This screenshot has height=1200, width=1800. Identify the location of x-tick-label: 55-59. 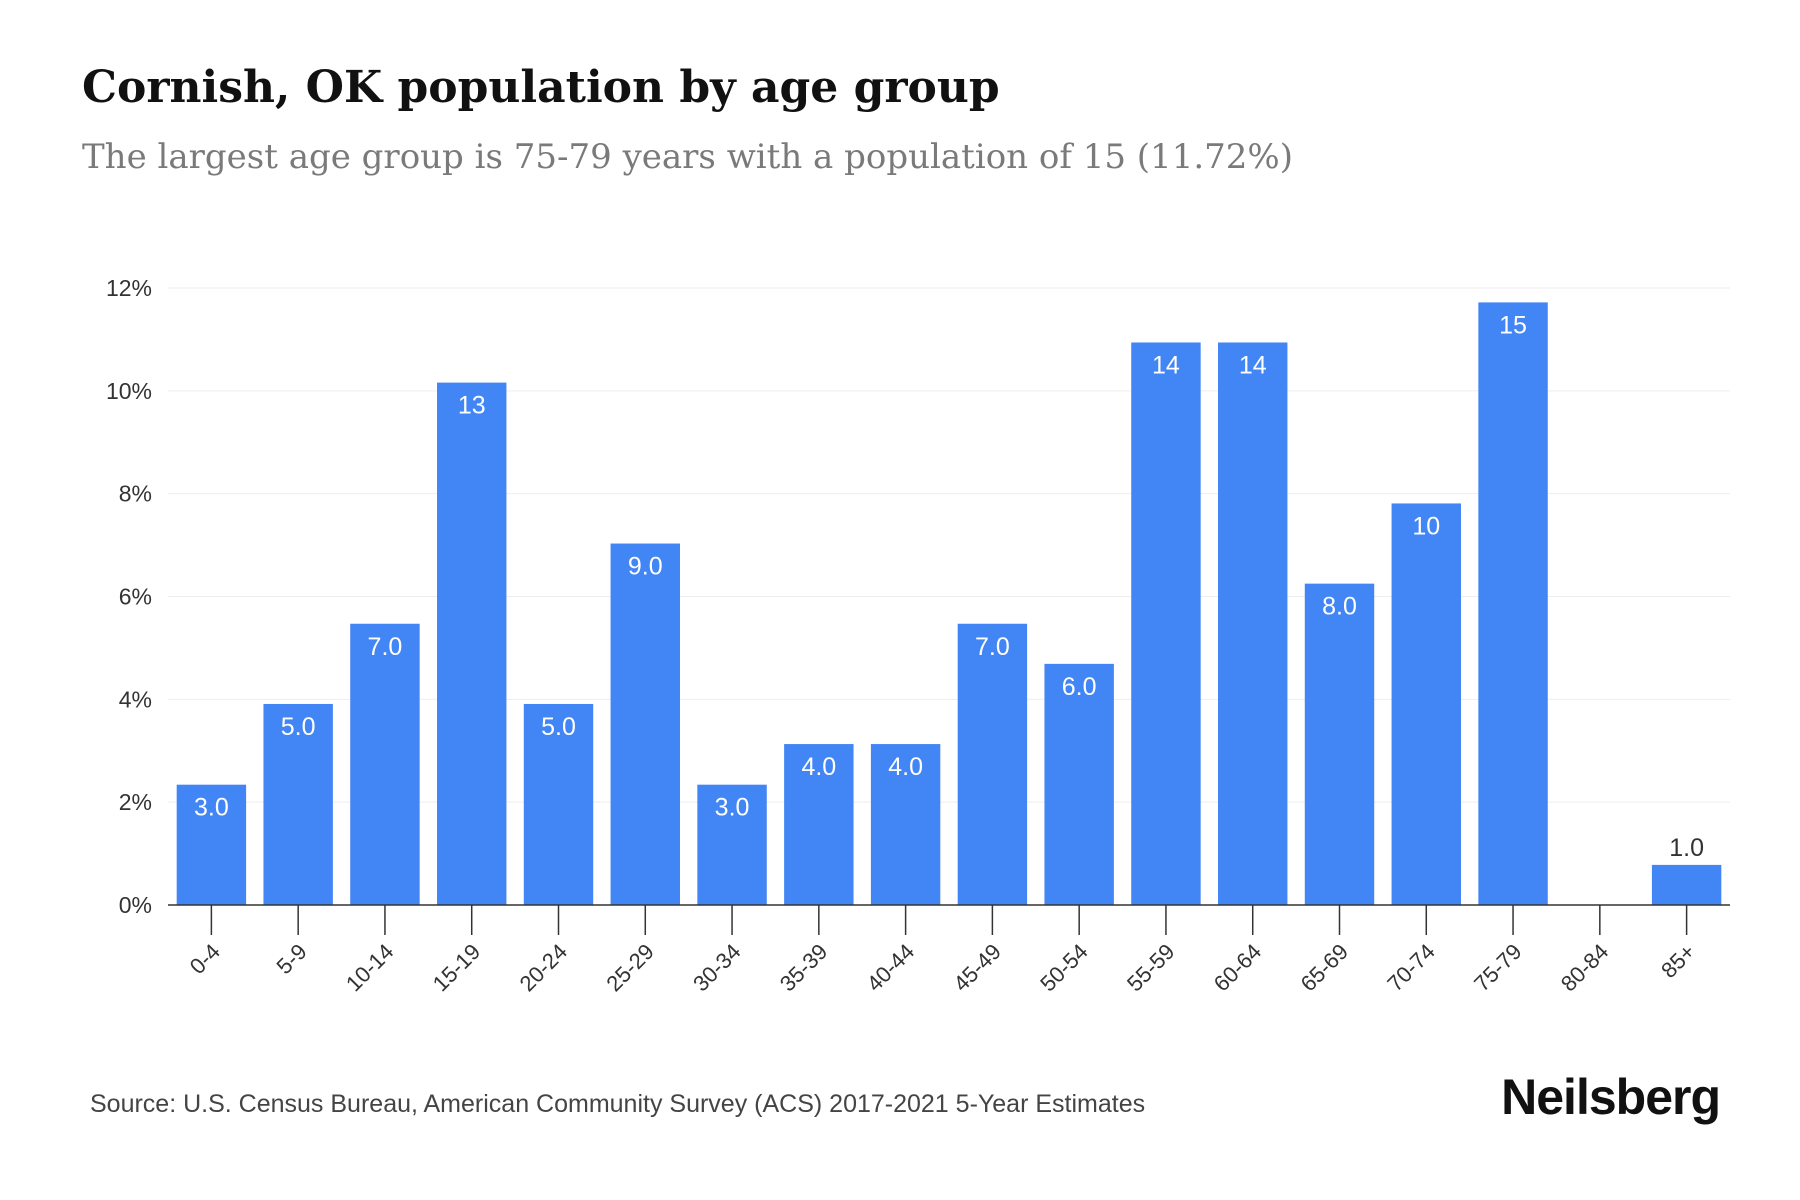
(1150, 967).